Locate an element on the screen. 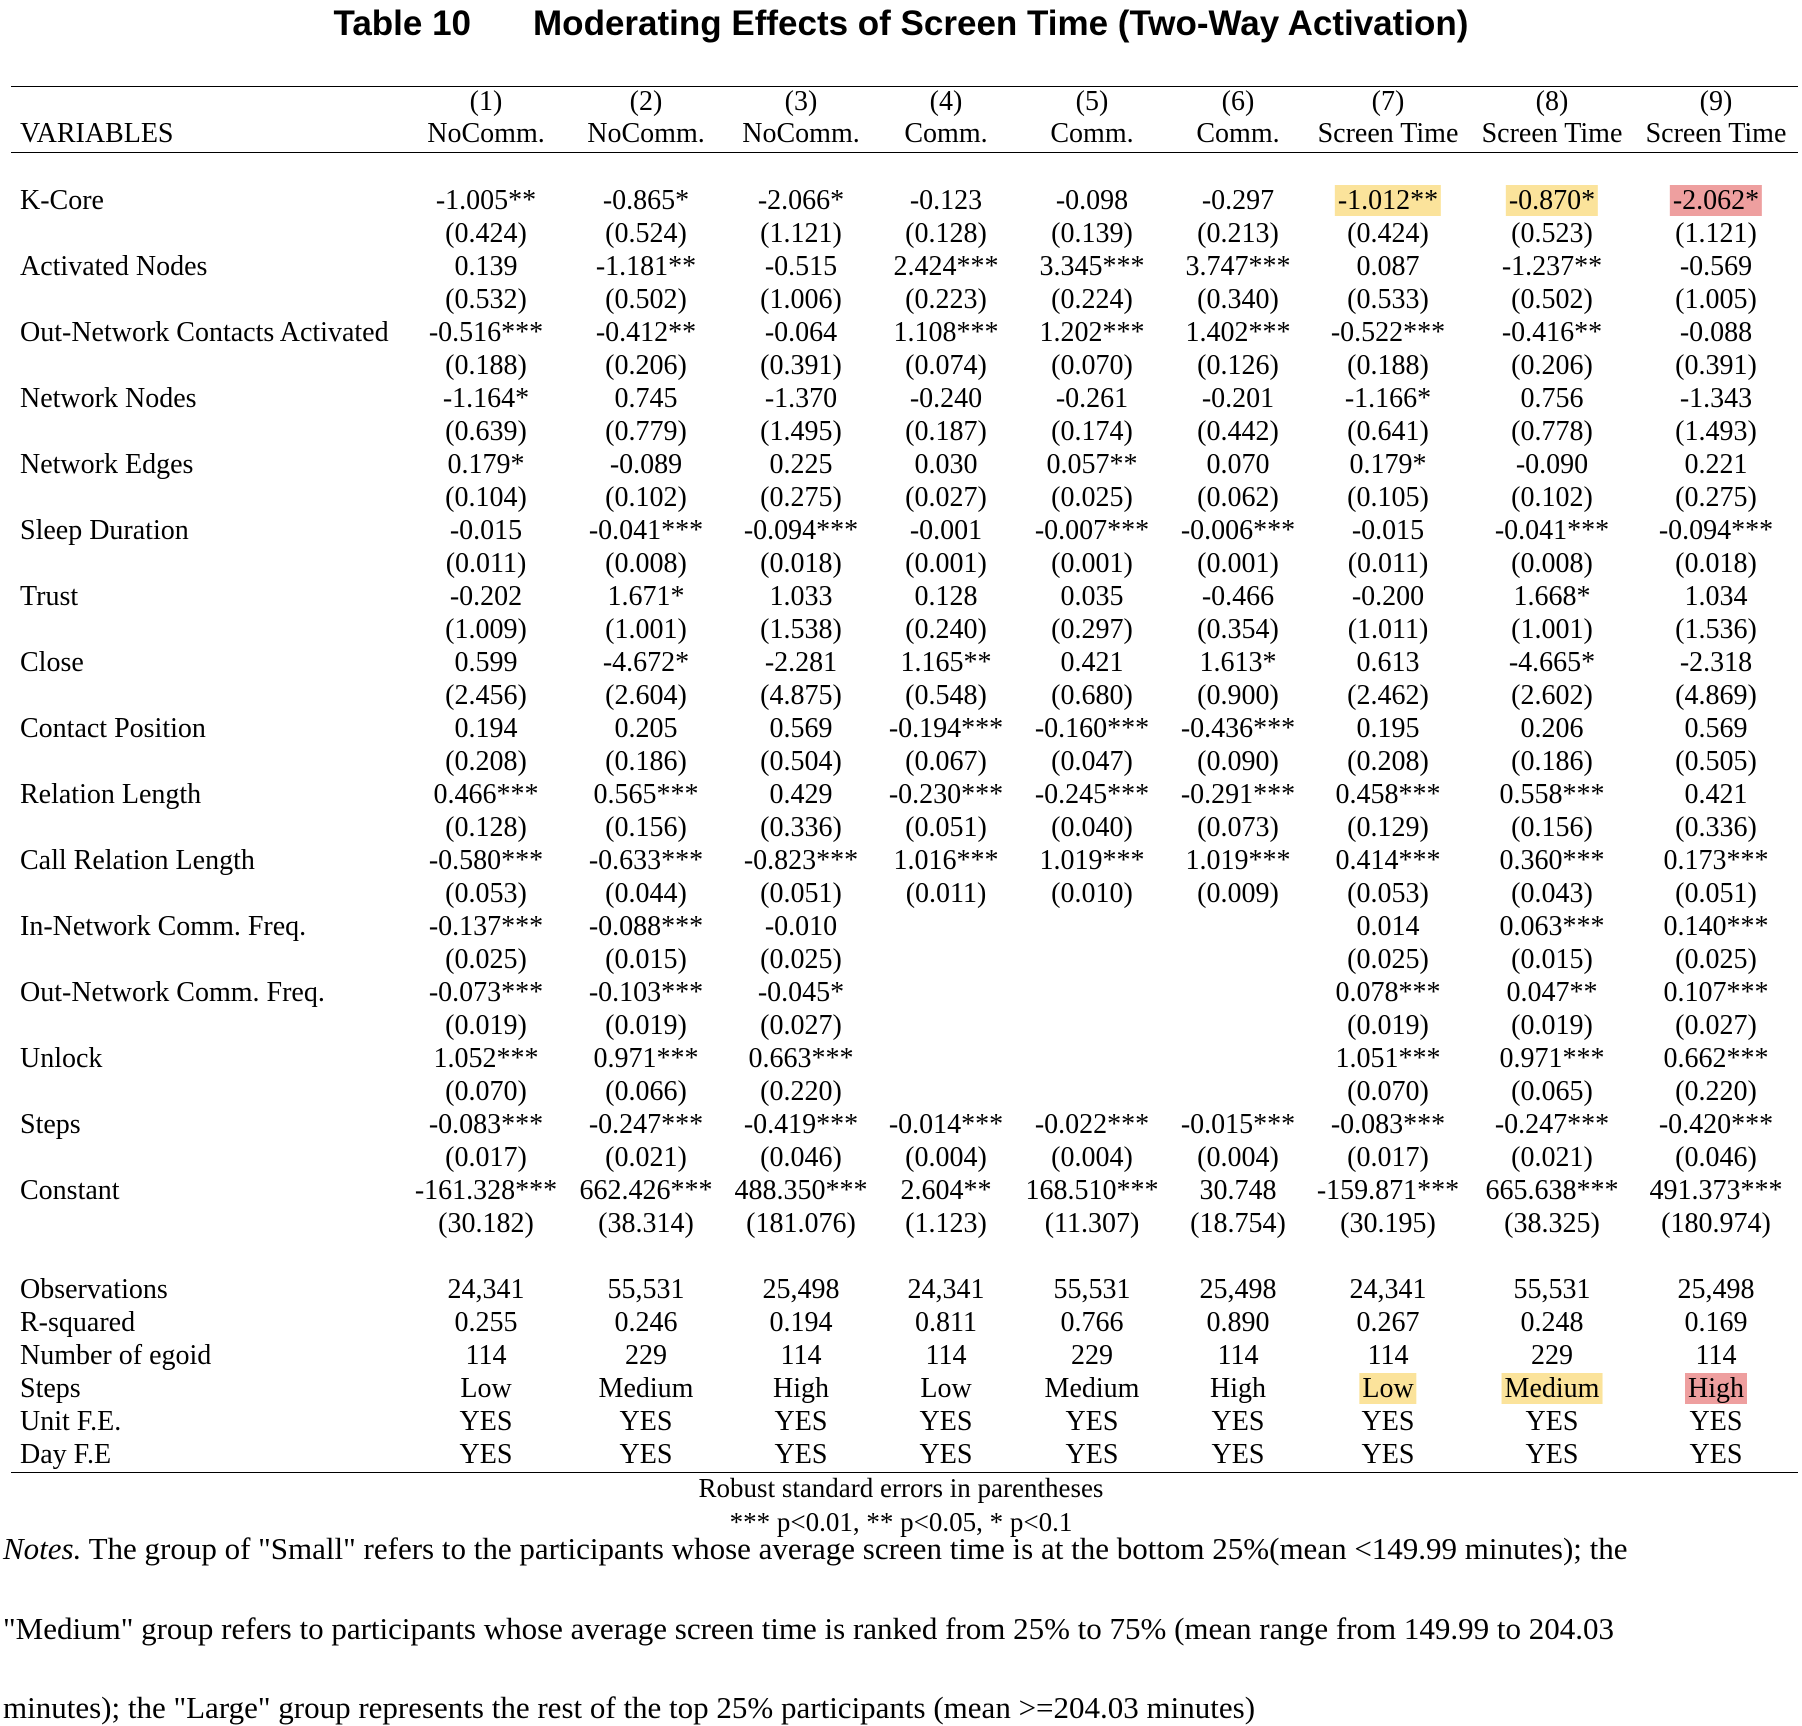 The height and width of the screenshot is (1726, 1802). std-error-cell: (0.070) is located at coordinates (1388, 1091).